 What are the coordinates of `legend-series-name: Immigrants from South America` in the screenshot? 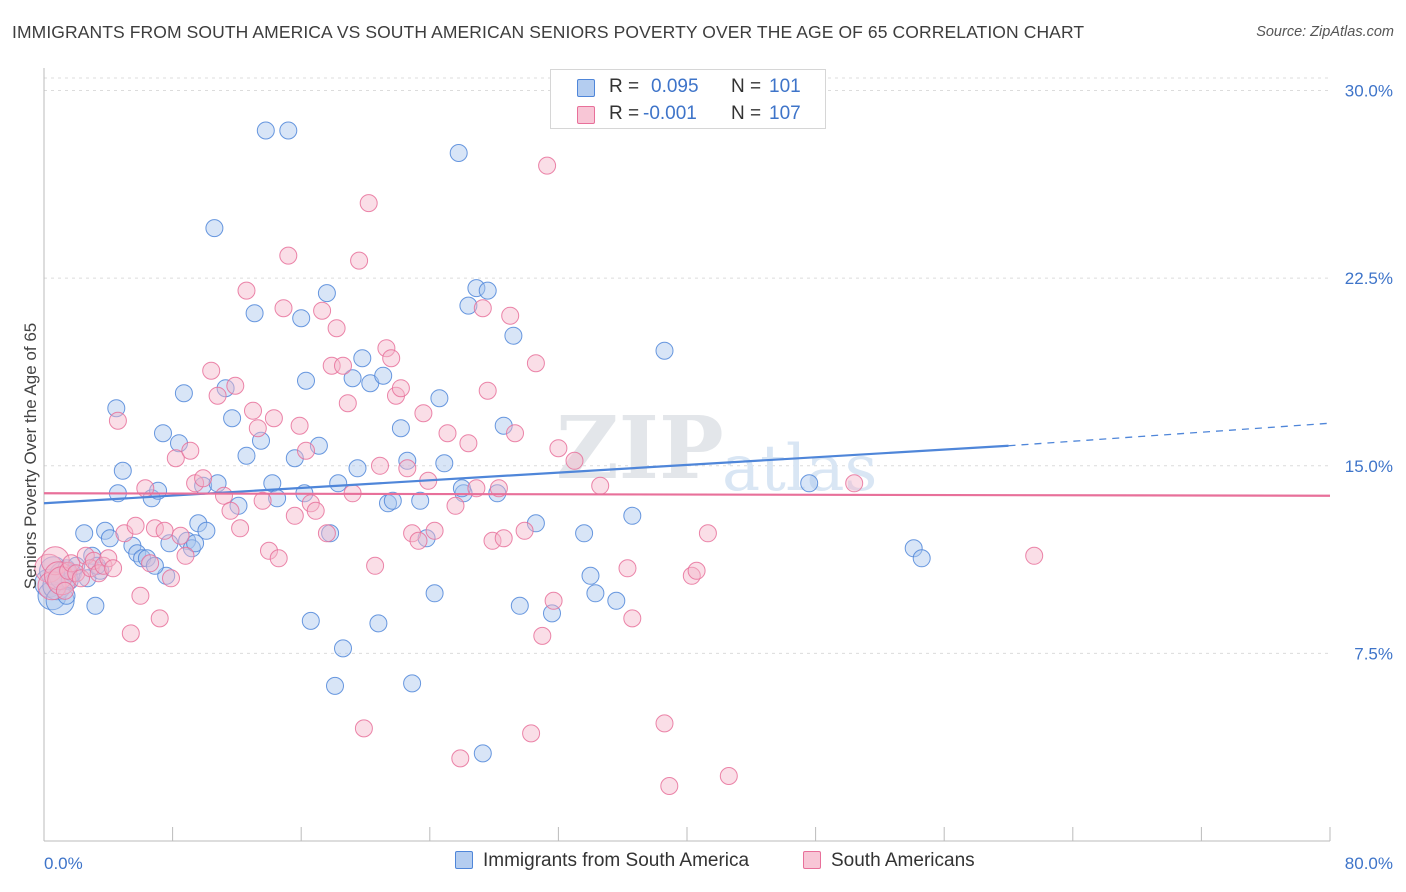 It's located at (616, 860).